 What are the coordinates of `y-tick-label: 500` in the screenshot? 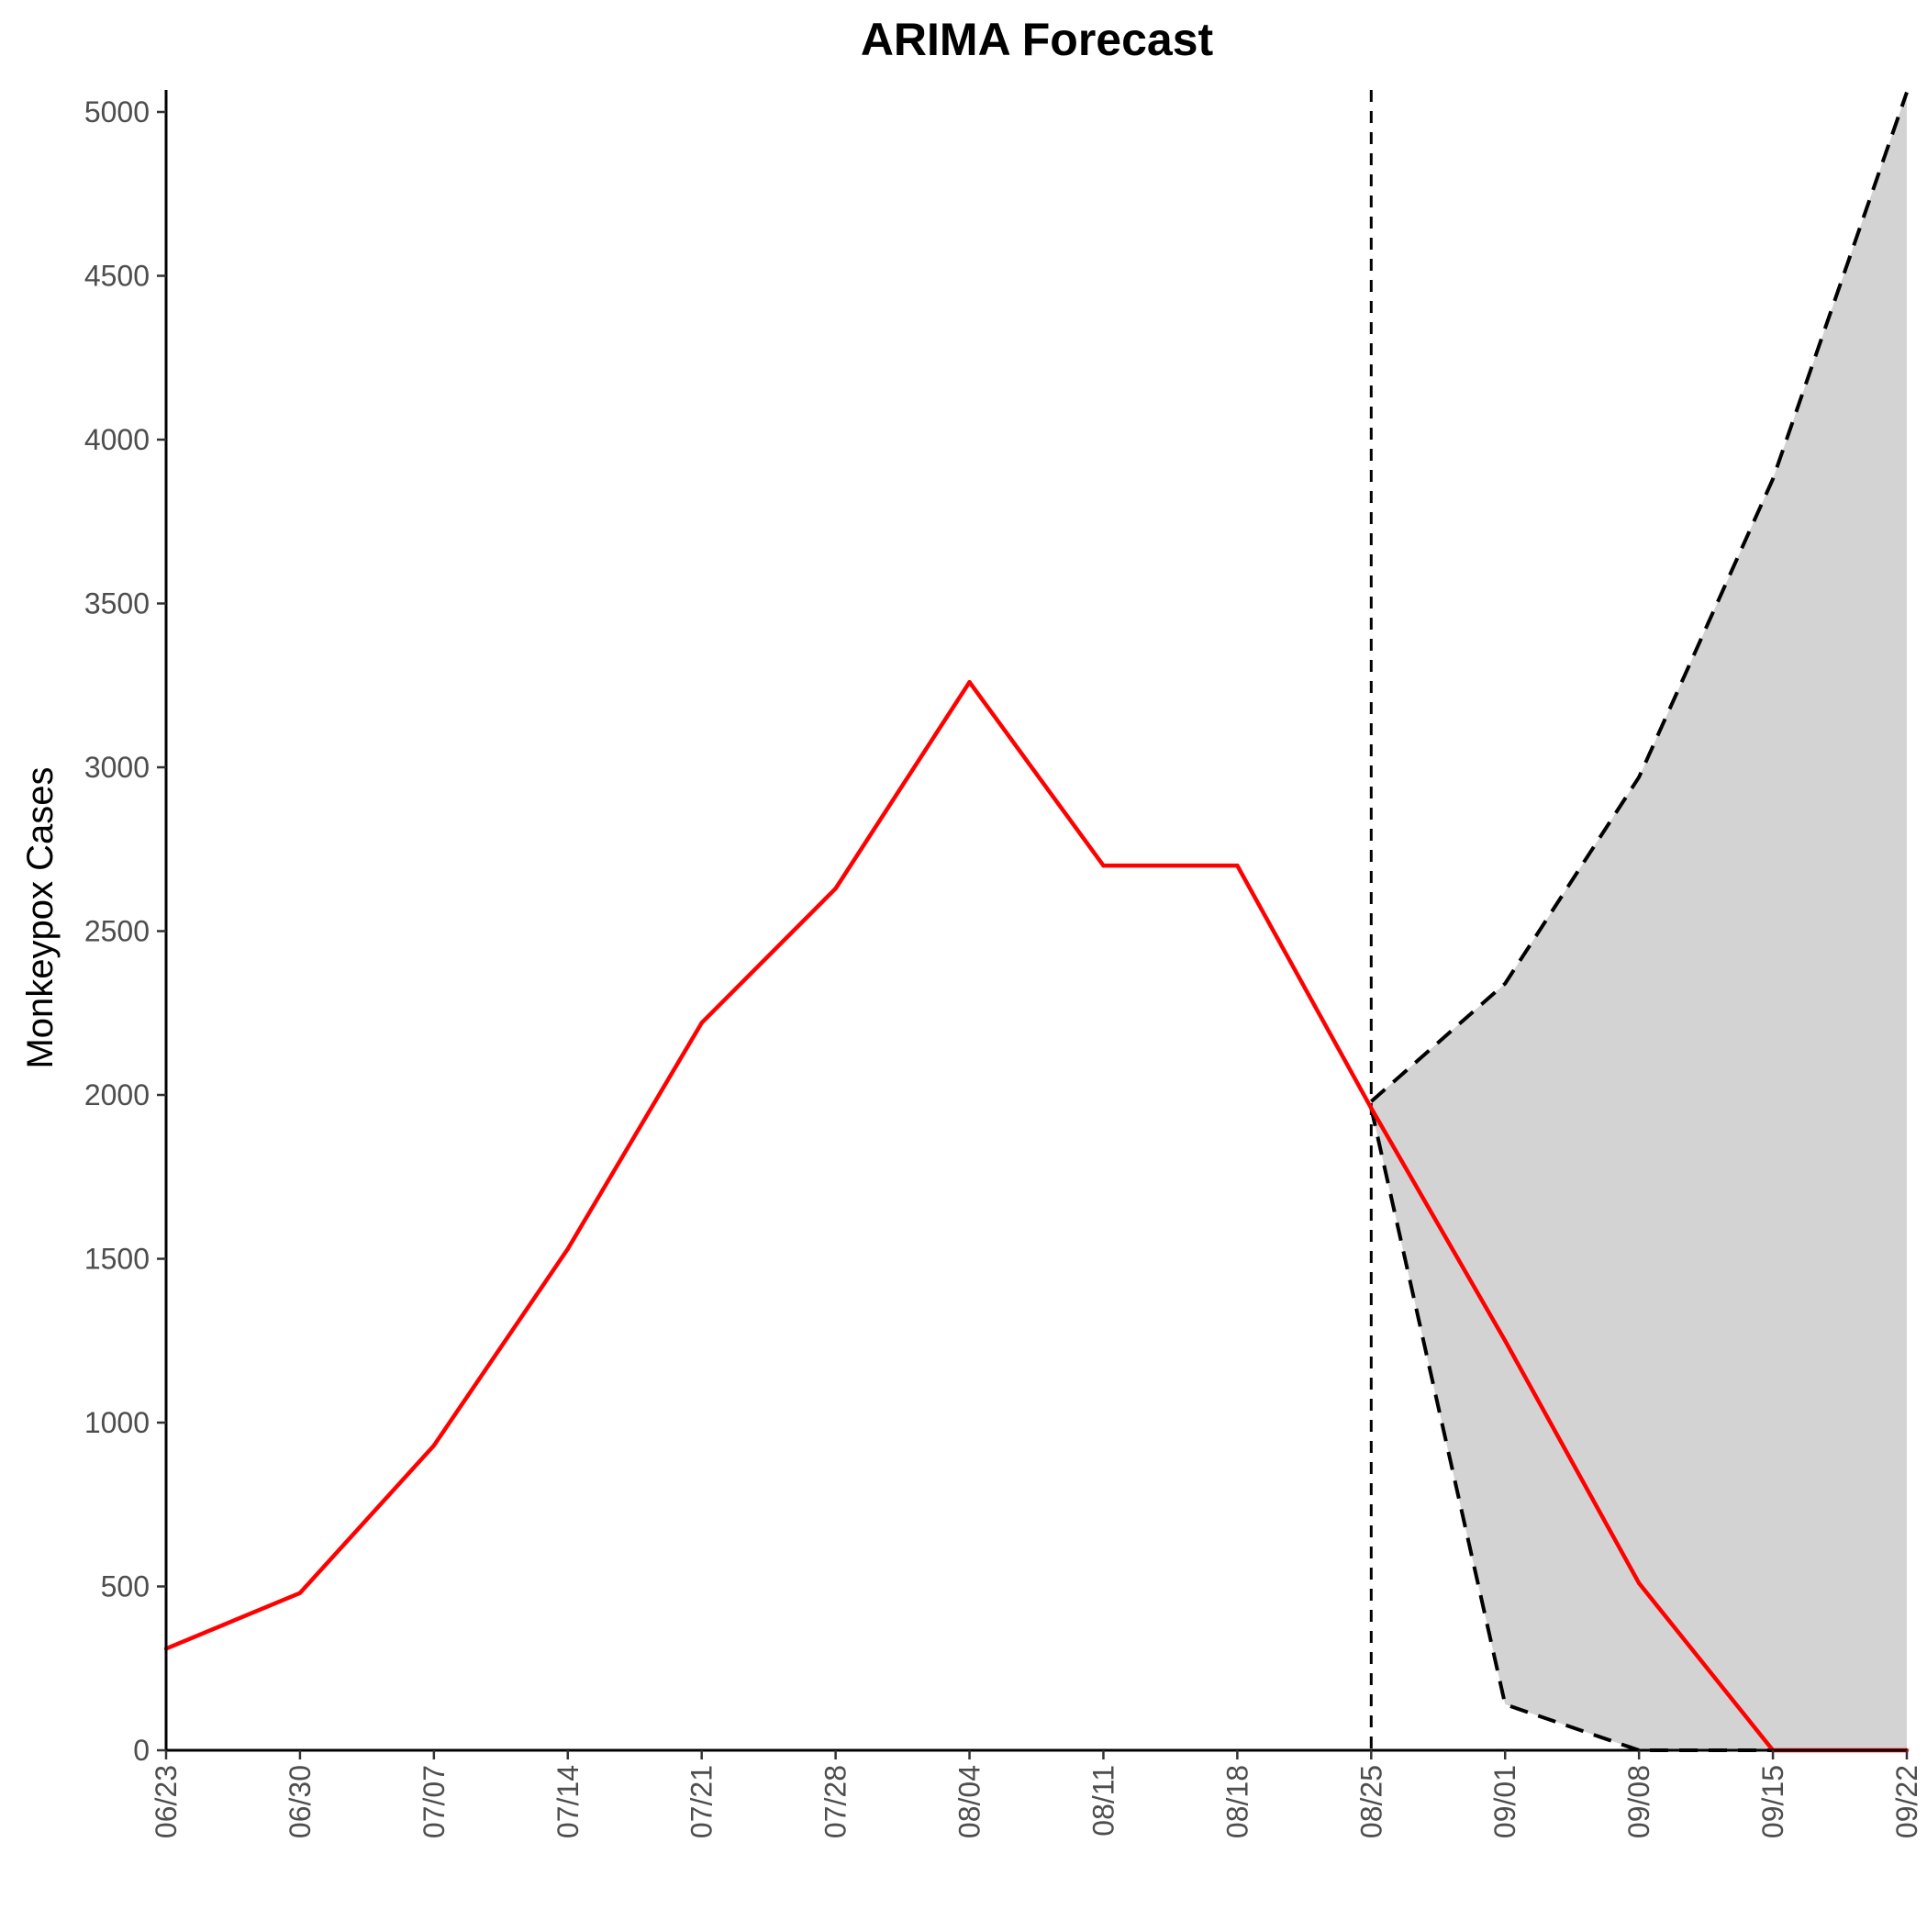 It's located at (125, 1586).